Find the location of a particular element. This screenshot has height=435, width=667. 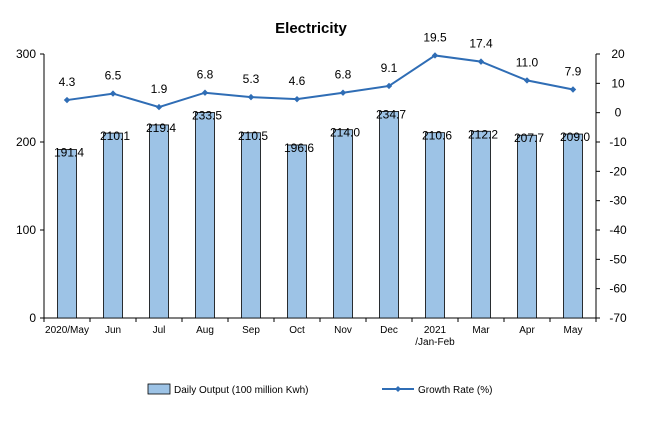

bar-value-label: 196.6 is located at coordinates (299, 148).